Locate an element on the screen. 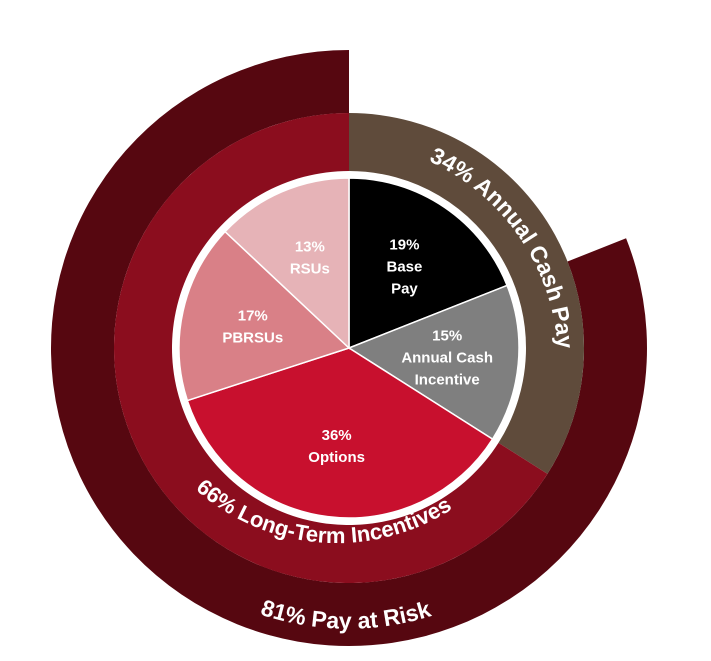  slice-label-pbrsus: 17% PBRSUs is located at coordinates (252, 326).